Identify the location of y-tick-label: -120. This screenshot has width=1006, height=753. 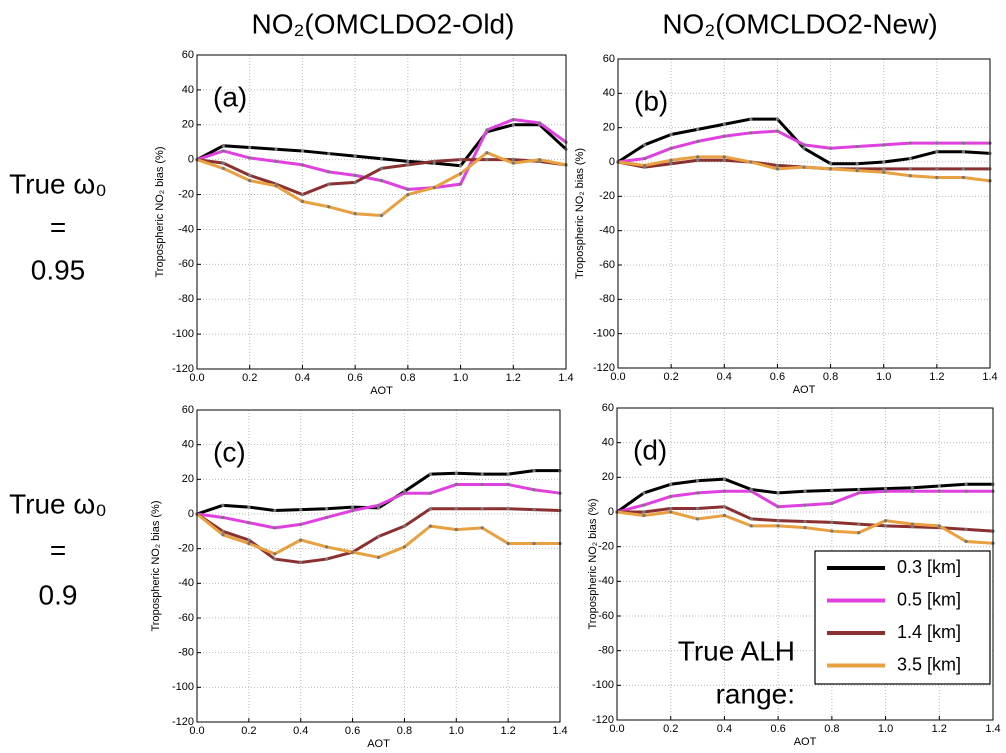
(183, 722).